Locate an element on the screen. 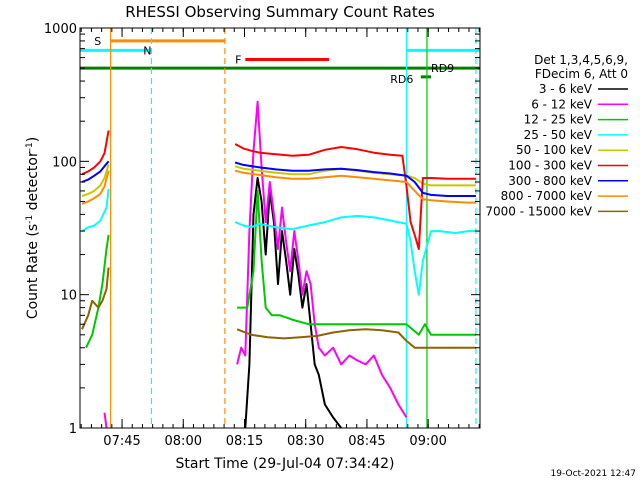 Image resolution: width=640 pixels, height=480 pixels. legend-label: 25 - 50 keV is located at coordinates (558, 135).